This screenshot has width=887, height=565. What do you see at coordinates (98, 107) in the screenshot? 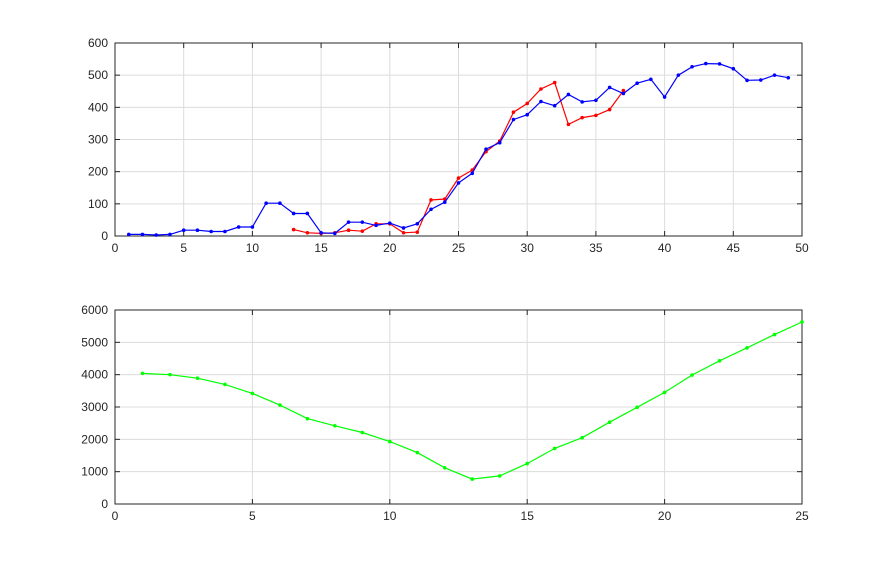
I see `y-tick-label: 400` at bounding box center [98, 107].